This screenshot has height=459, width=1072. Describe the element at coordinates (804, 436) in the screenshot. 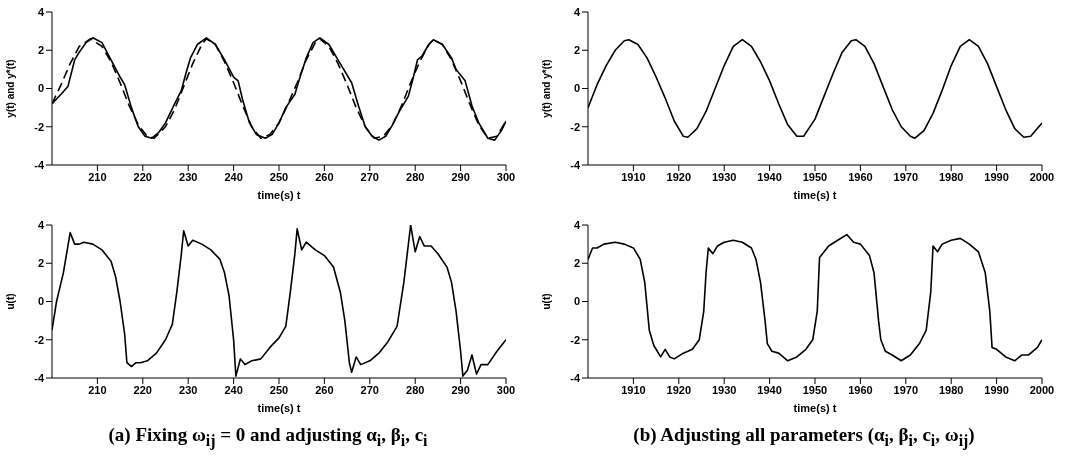

I see `text: (b) Adjusting all parameters (α$_{i}$, β$_{i}$, c$_{i}$, ω$_{ij}$)` at that location.